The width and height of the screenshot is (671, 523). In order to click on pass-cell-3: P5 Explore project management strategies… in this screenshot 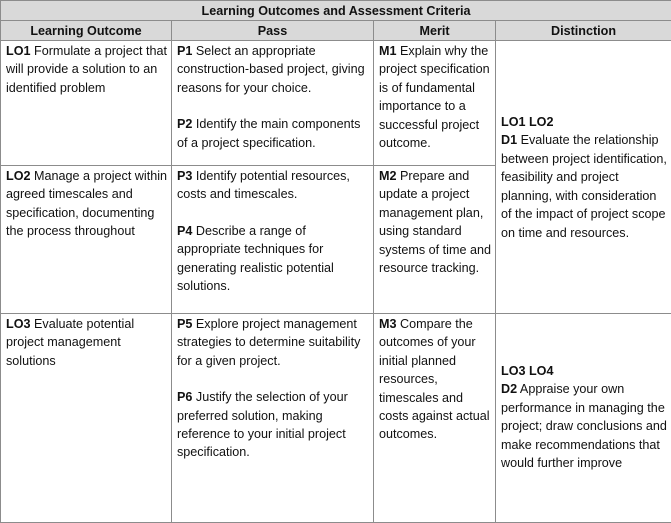, I will do `click(273, 418)`.